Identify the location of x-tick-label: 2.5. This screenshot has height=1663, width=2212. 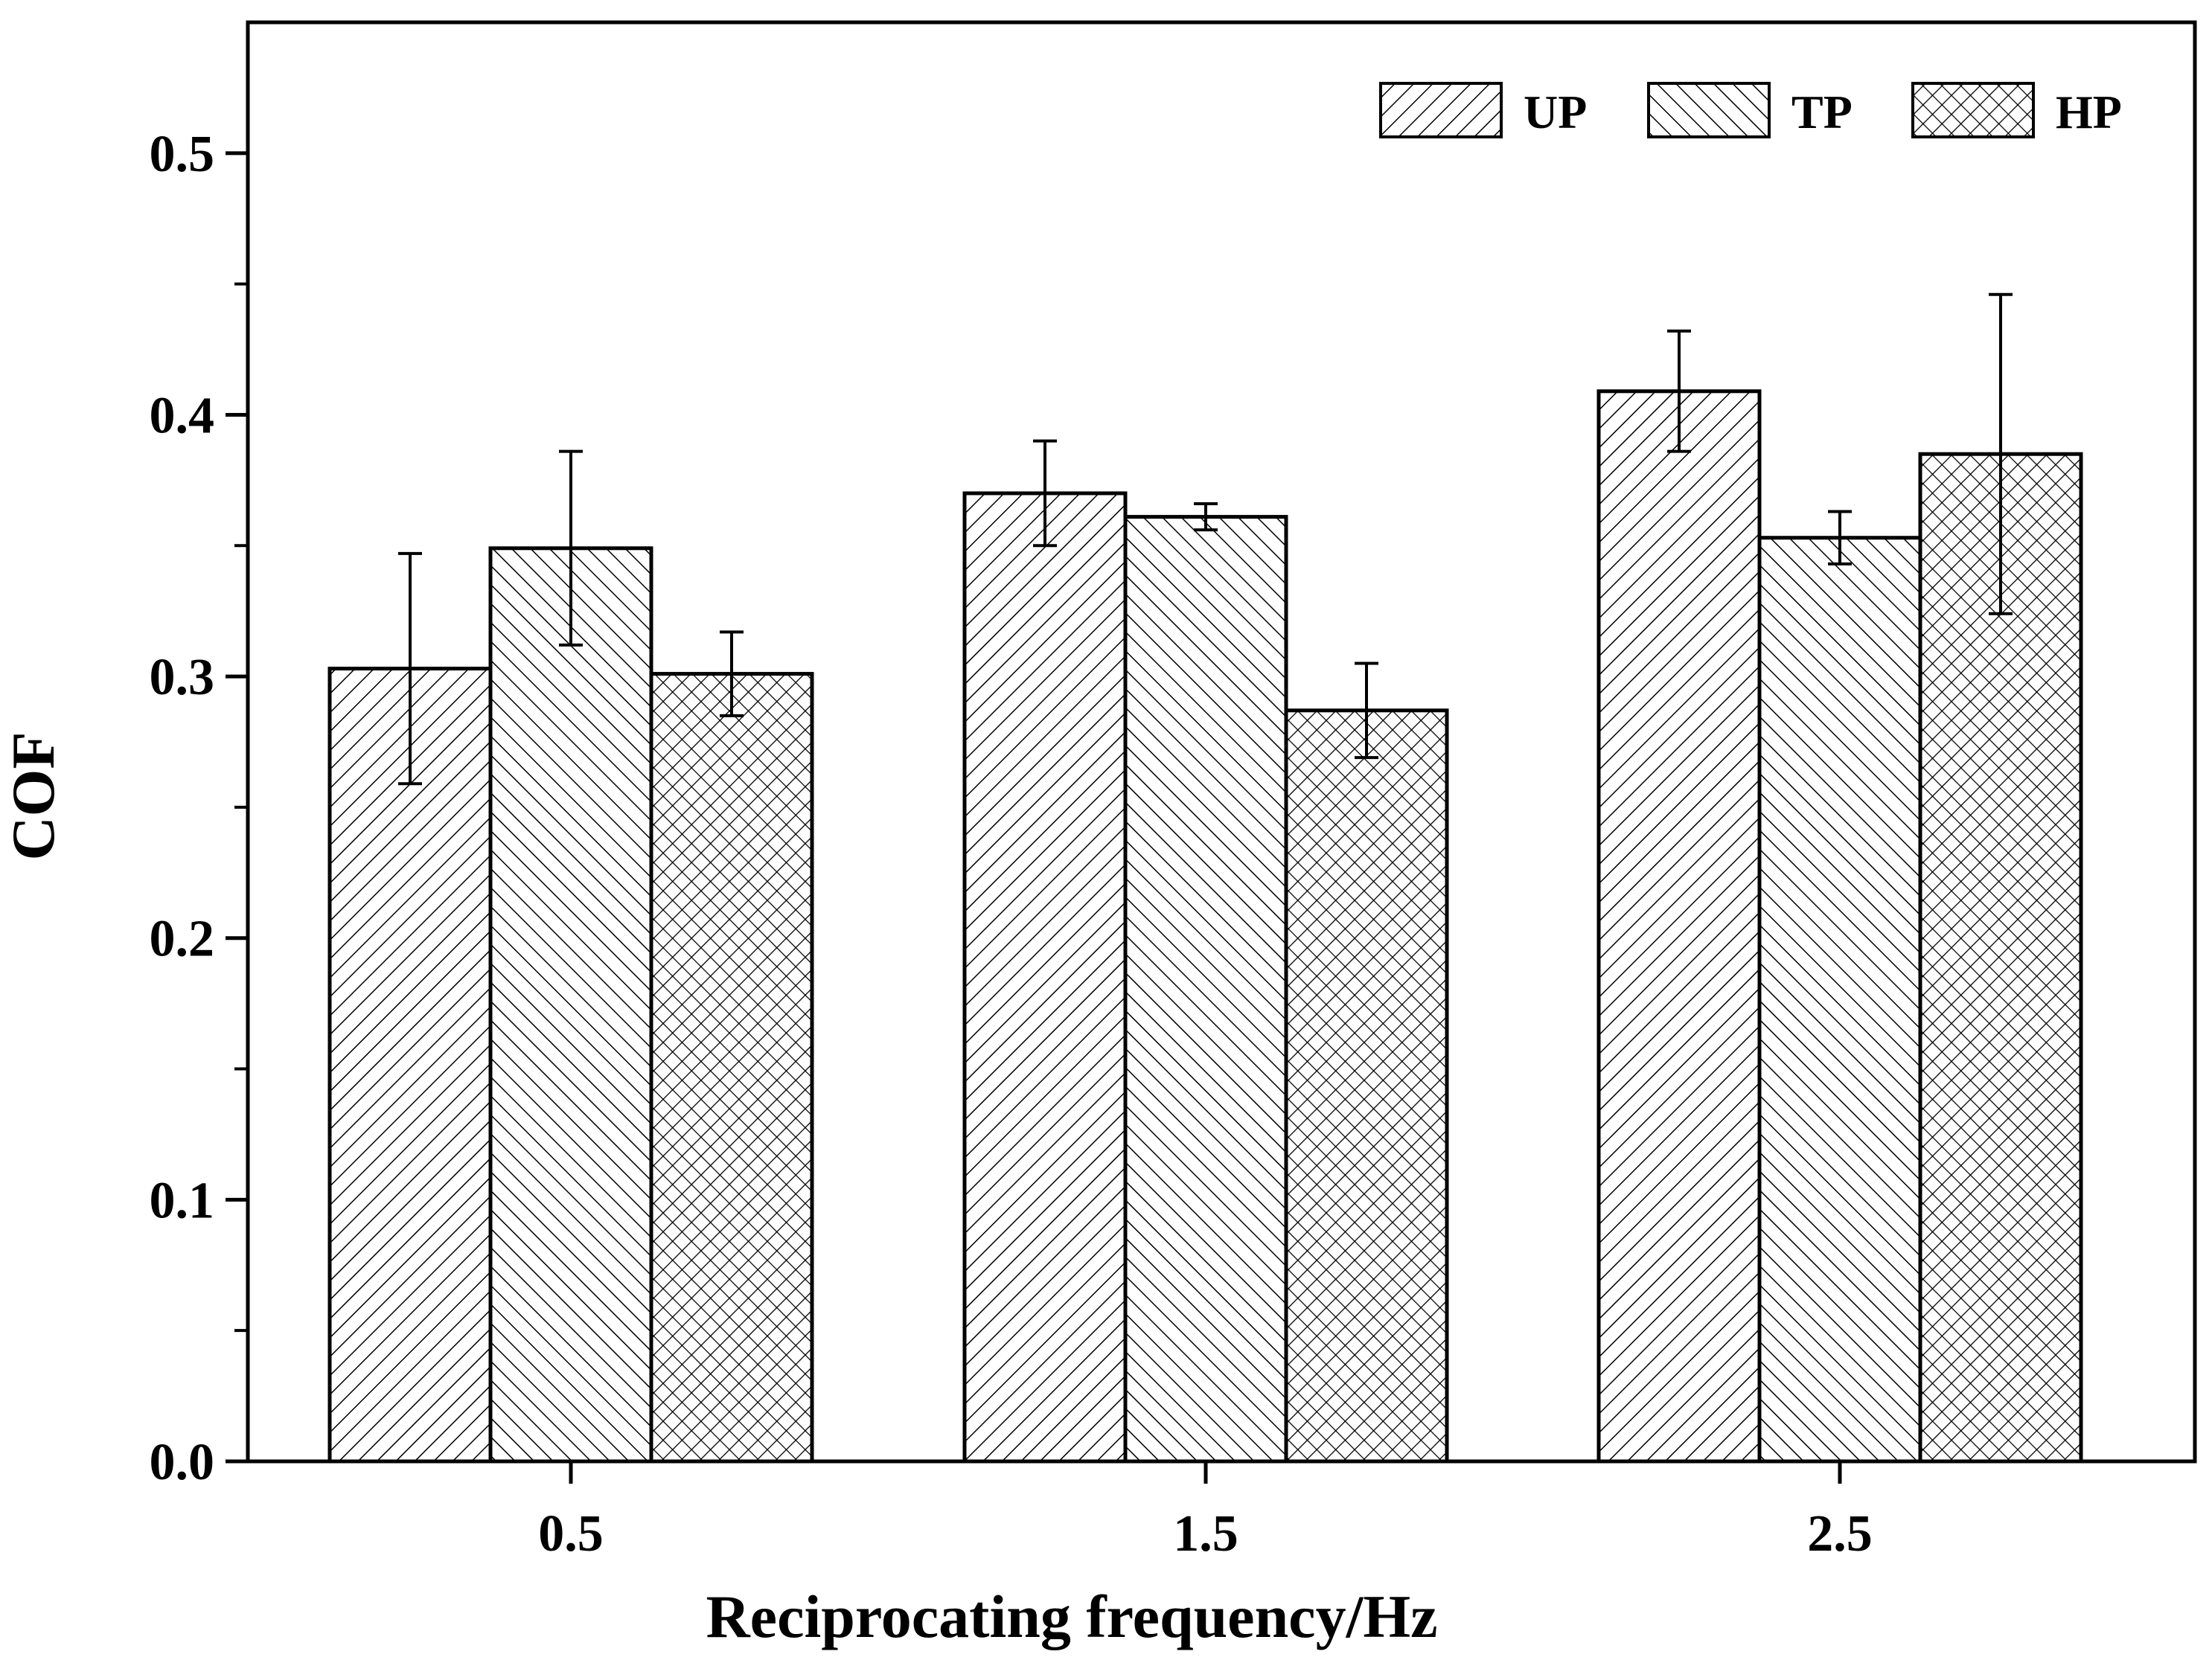
(1840, 1534).